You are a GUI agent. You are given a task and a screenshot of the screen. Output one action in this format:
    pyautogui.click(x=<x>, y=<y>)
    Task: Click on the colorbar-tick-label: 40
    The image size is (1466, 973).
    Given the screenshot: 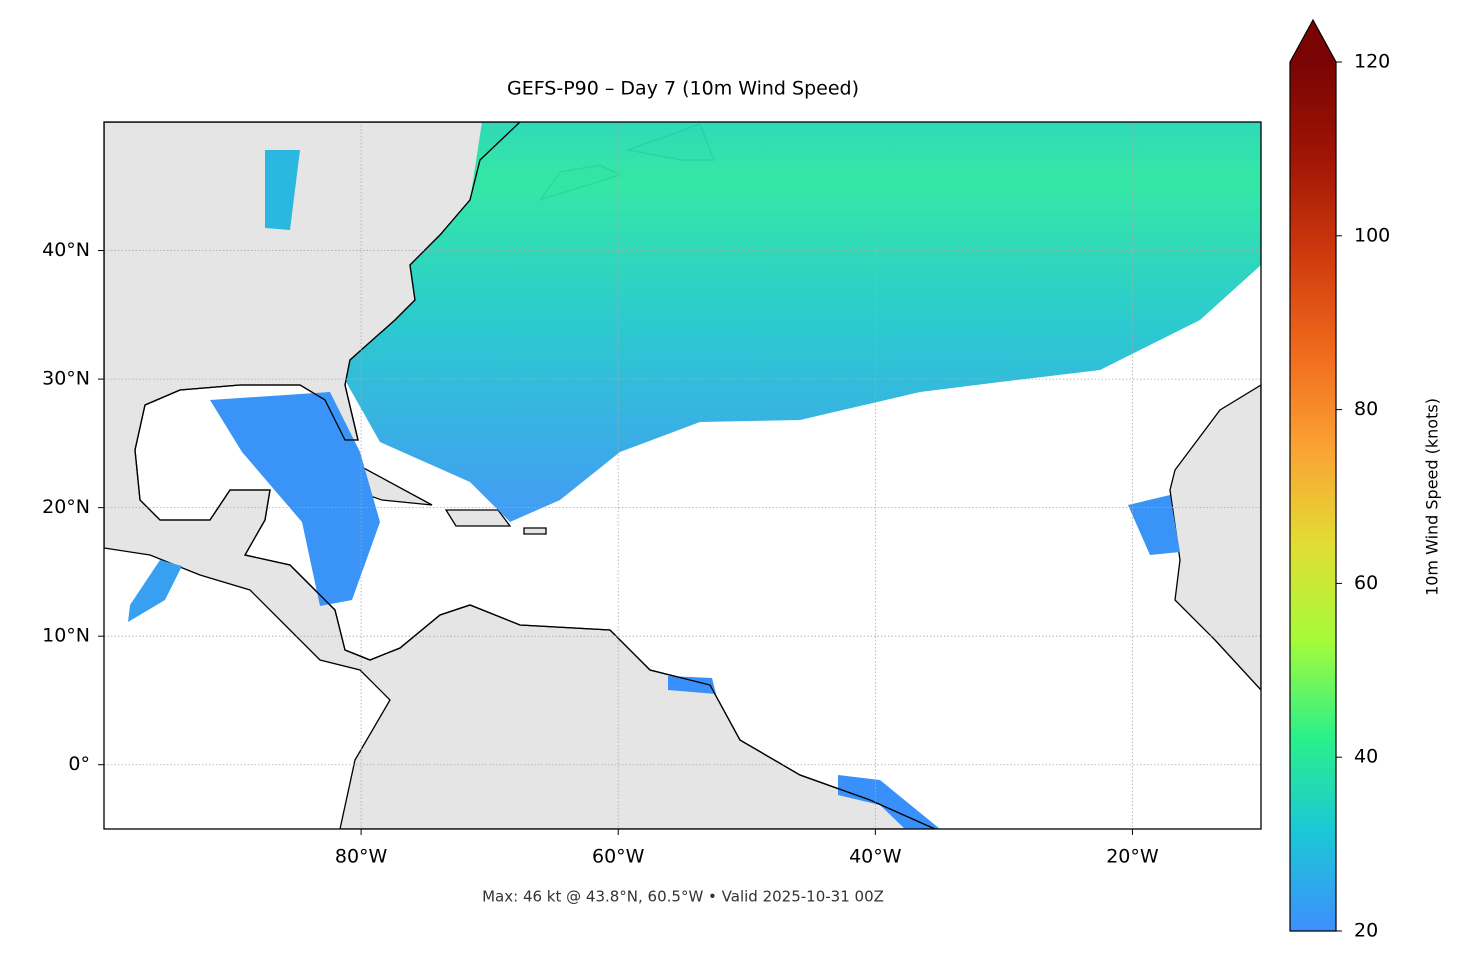 What is the action you would take?
    pyautogui.click(x=1366, y=757)
    